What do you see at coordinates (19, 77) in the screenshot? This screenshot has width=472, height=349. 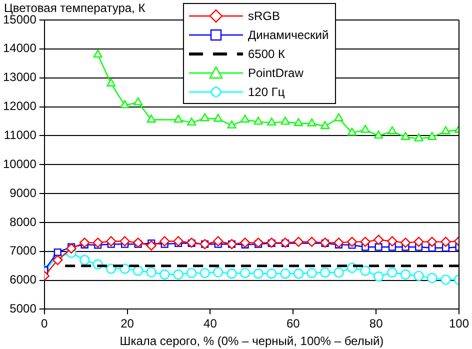 I see `y-tick-label: 13000` at bounding box center [19, 77].